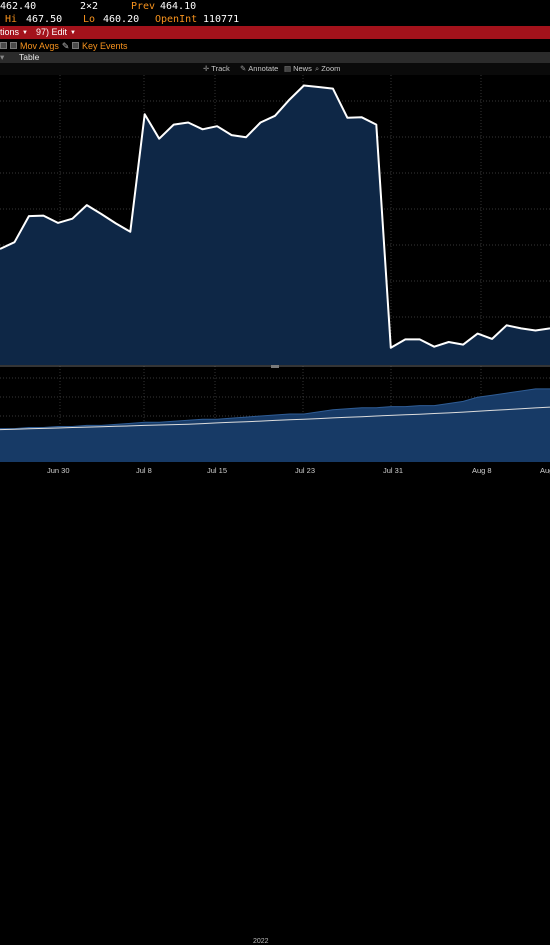 Image resolution: width=550 pixels, height=945 pixels. Describe the element at coordinates (105, 46) in the screenshot. I see `key-events-label: Key Events` at that location.